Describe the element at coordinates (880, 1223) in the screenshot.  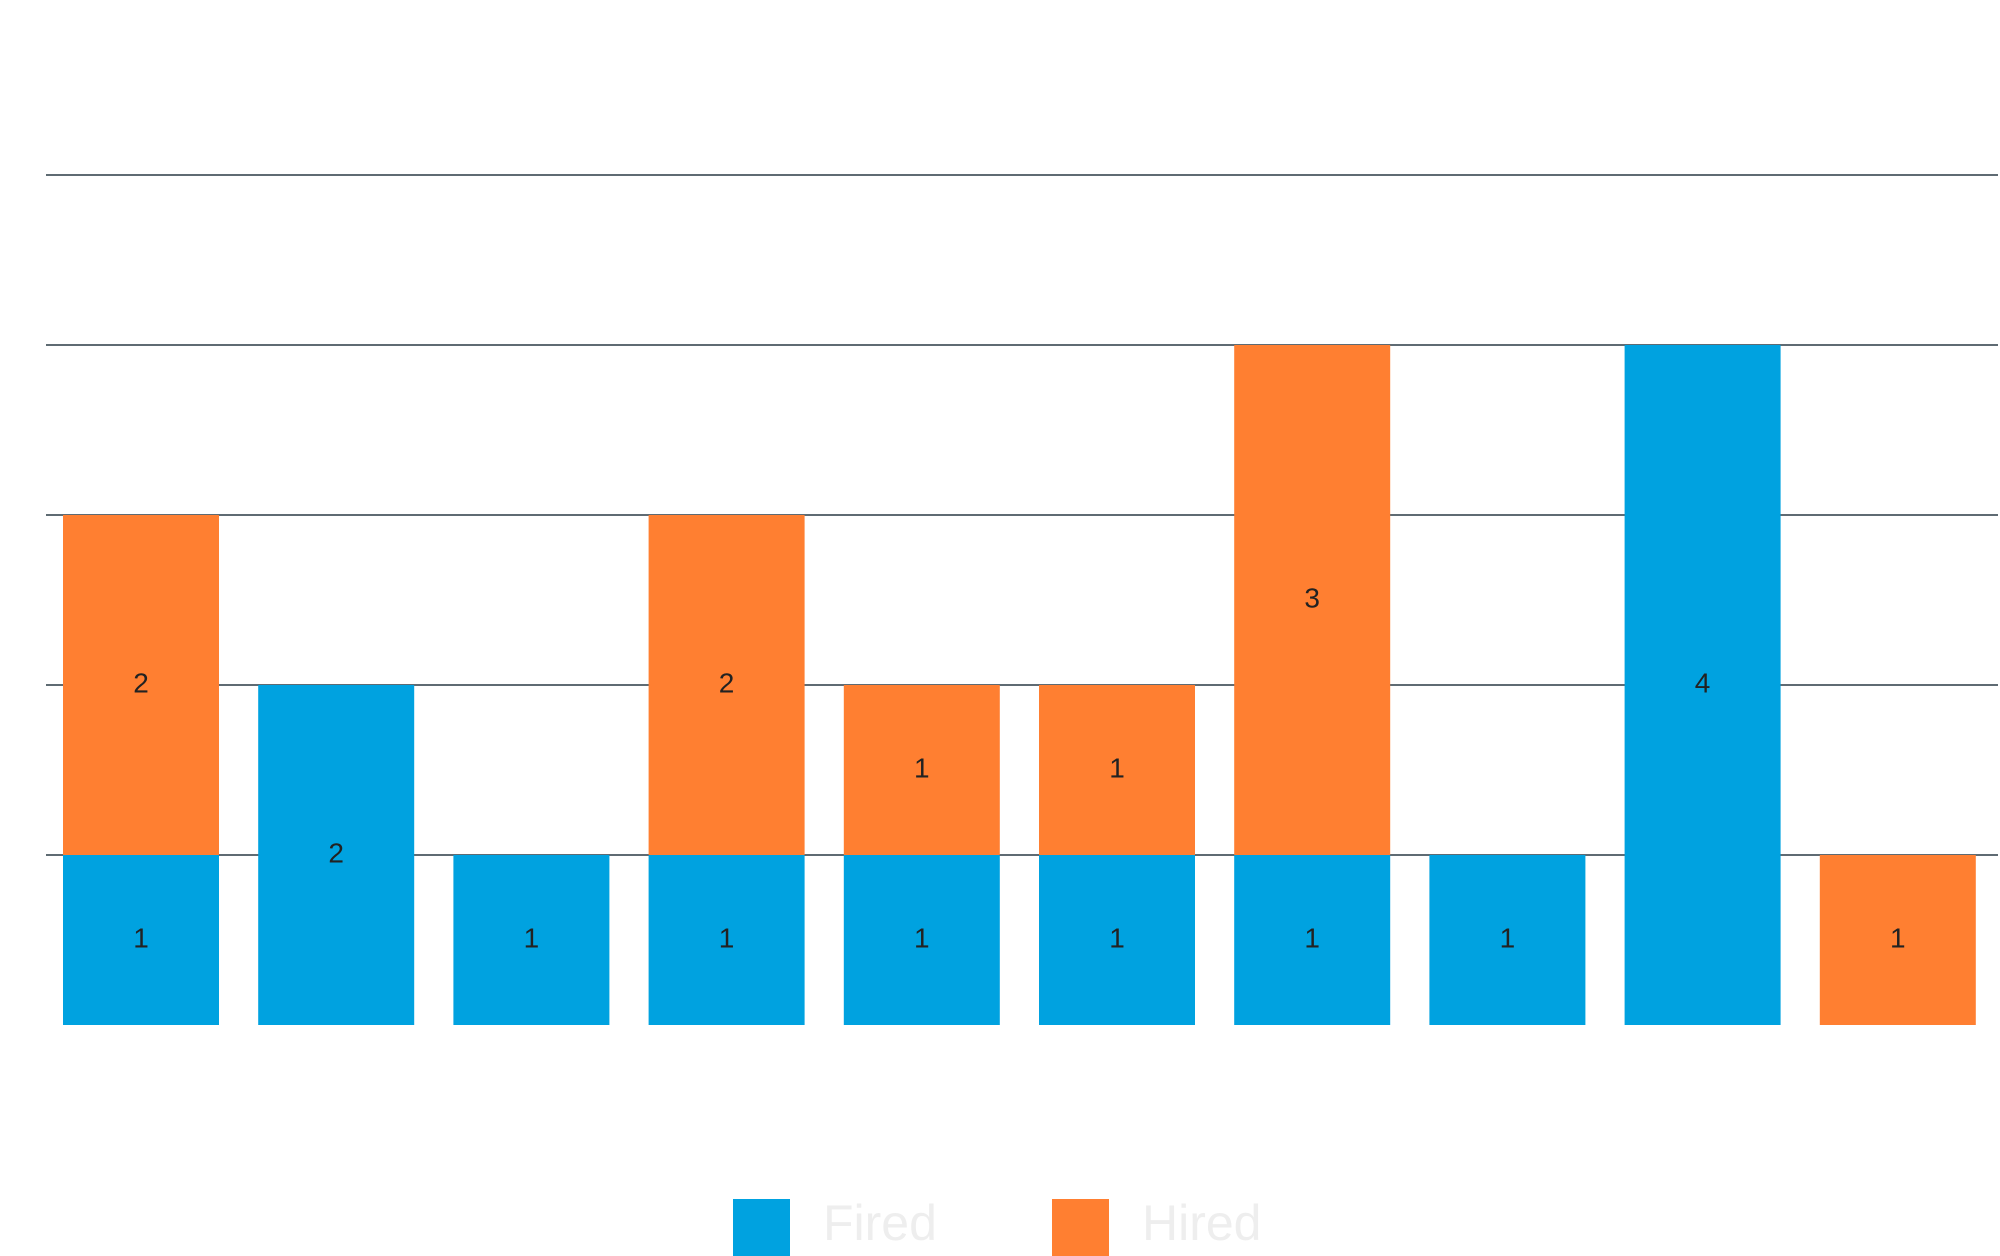
I see `legend-label-fired: Fired` at that location.